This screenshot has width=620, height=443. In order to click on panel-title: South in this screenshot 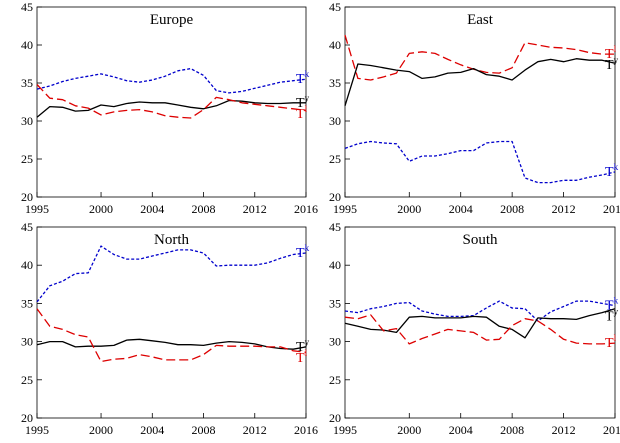, I will do `click(480, 240)`.